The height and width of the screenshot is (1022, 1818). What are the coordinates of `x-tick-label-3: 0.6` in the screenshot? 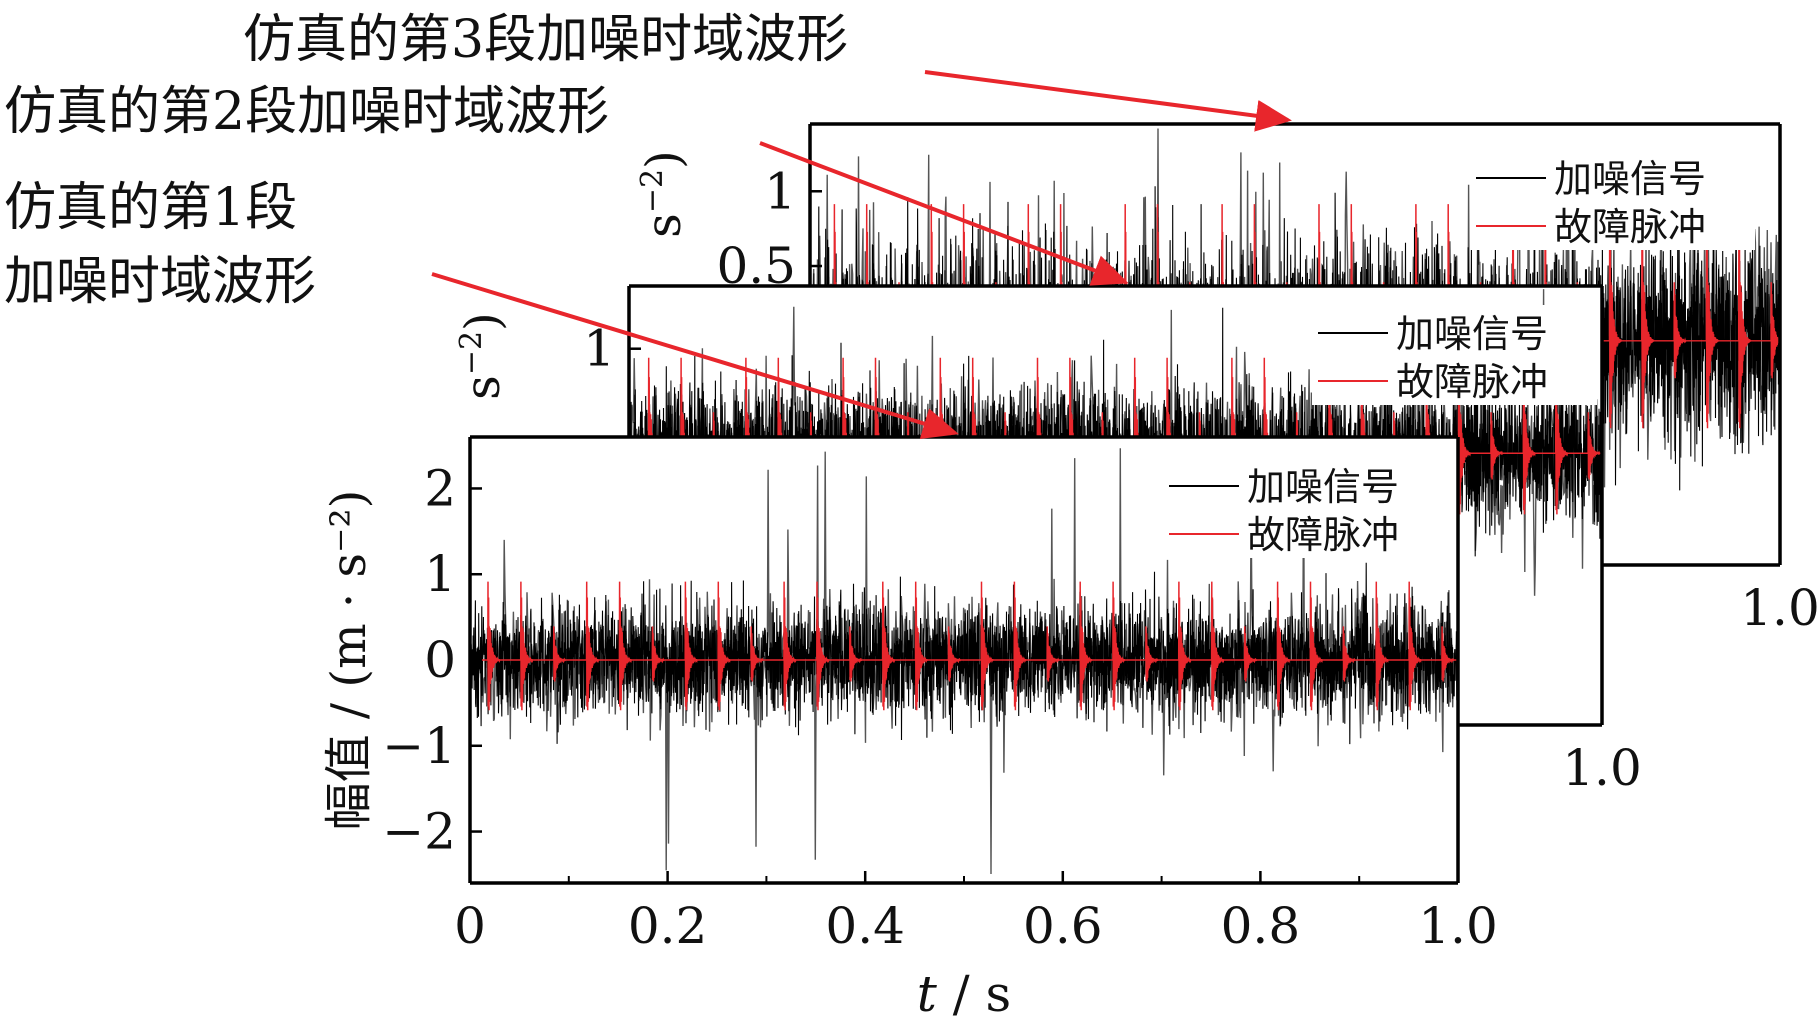 It's located at (1063, 926).